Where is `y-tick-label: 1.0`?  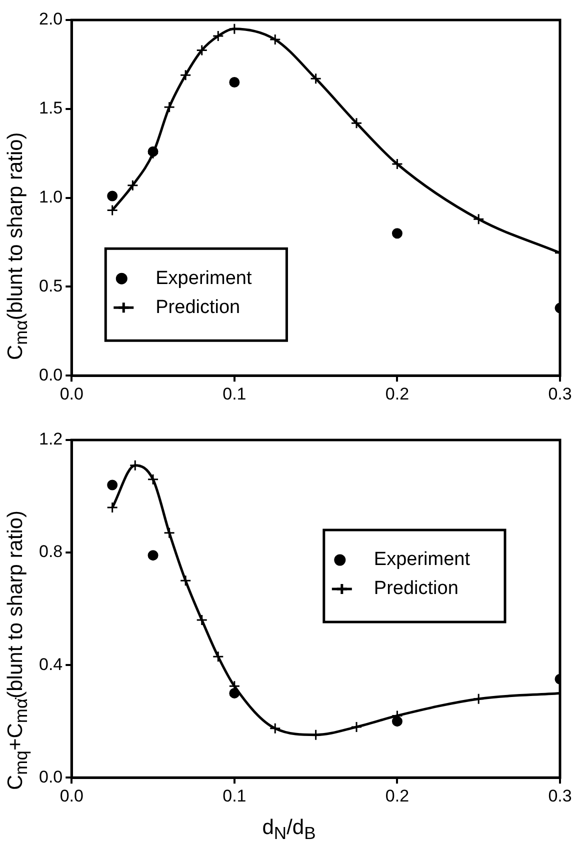
y-tick-label: 1.0 is located at coordinates (50, 196).